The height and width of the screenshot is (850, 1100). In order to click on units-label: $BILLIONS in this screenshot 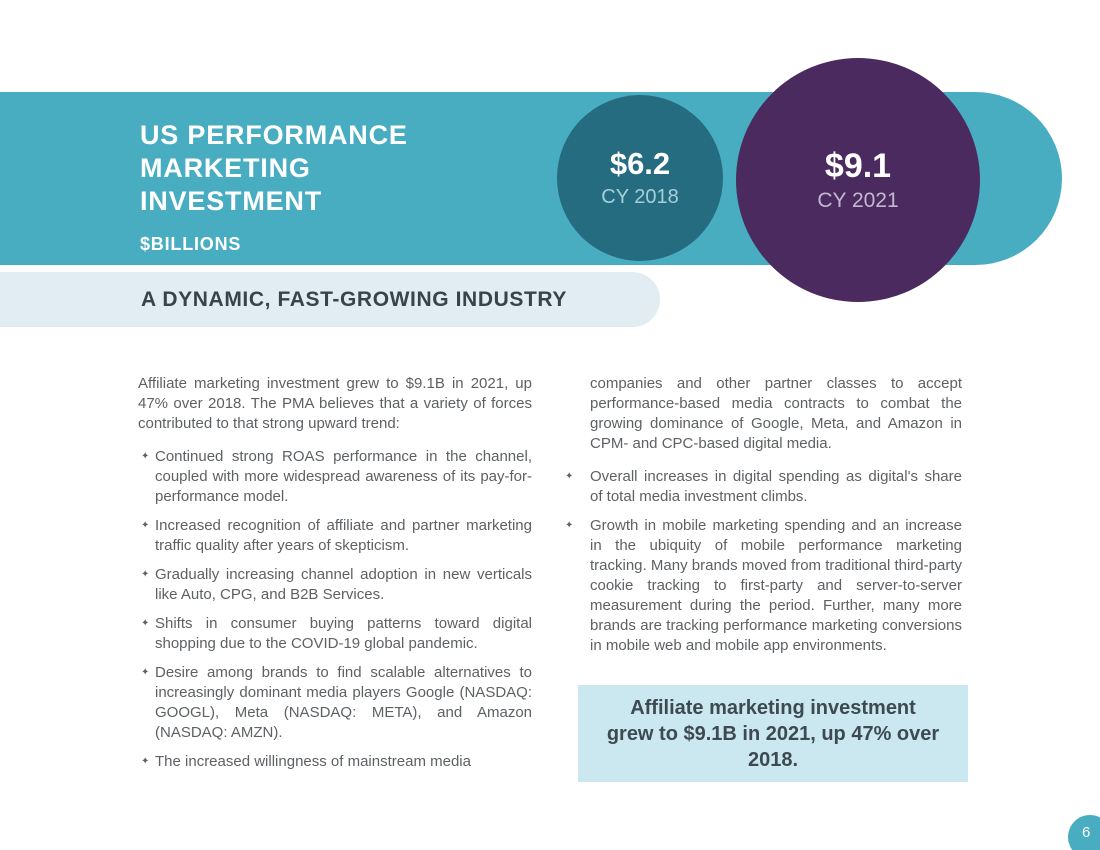, I will do `click(191, 244)`.